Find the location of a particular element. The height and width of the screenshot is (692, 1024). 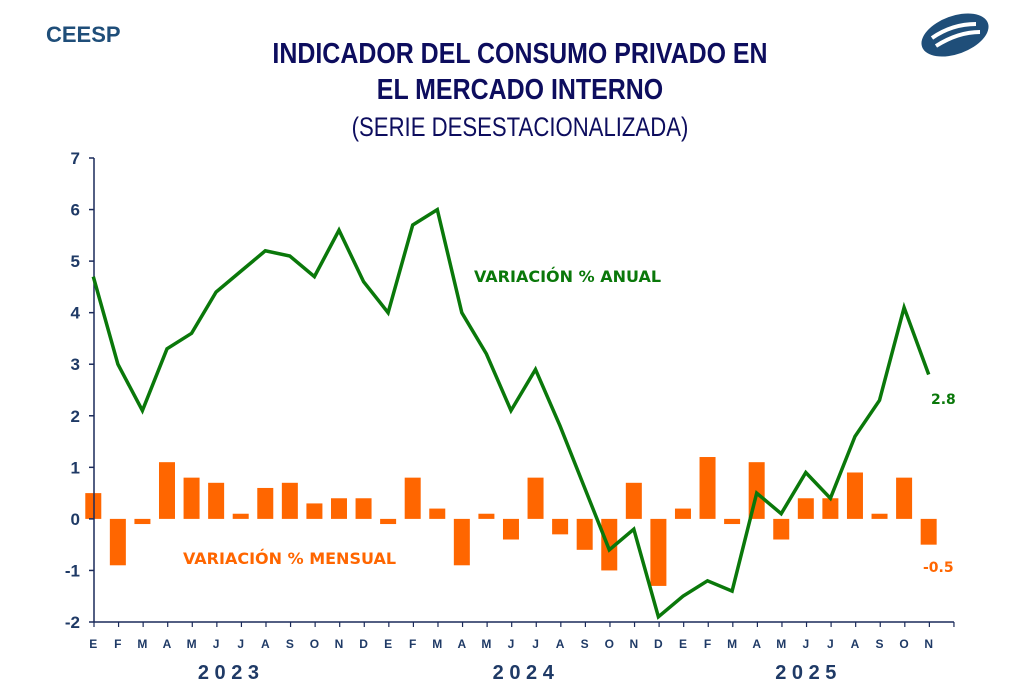

ceesp-emblem-icon is located at coordinates (955, 35).